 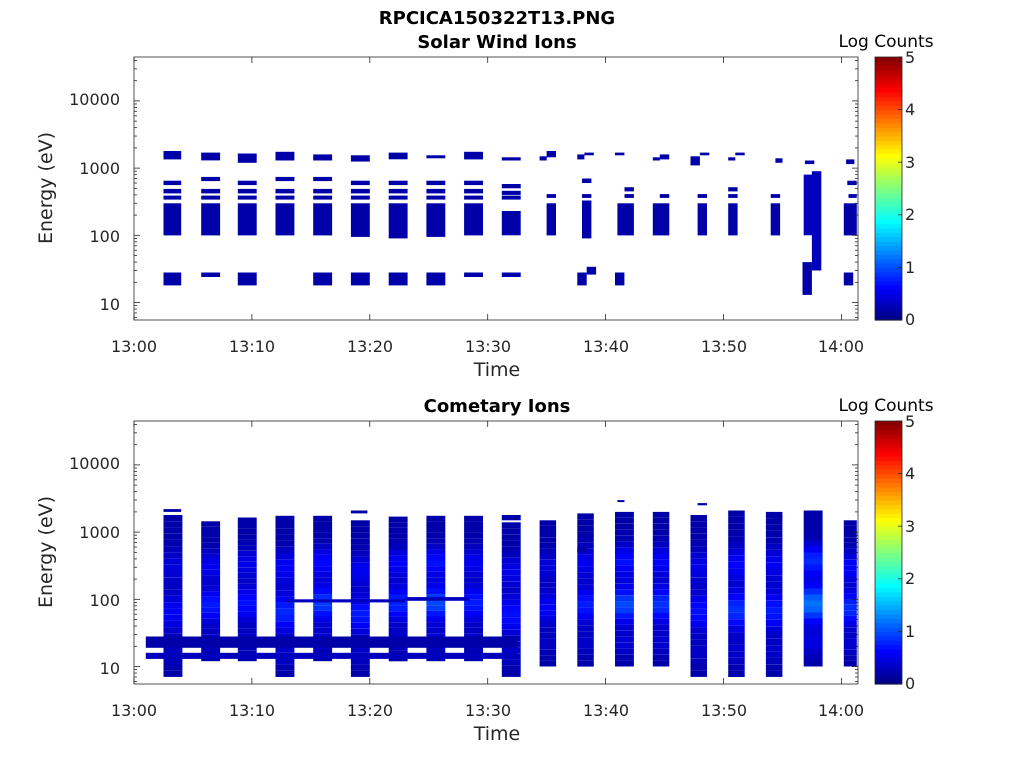 I want to click on colorbar-tick-label: 1, so click(x=910, y=631).